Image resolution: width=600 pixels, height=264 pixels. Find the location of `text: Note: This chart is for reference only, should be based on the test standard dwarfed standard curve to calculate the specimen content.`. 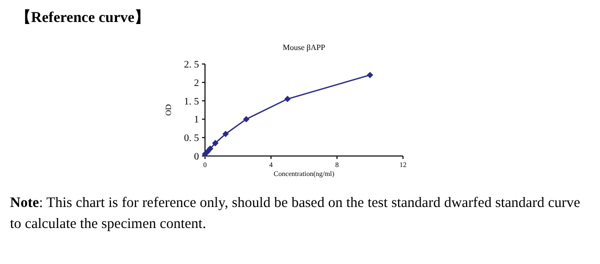

text: Note: This chart is for reference only, should be based on the test standard dwarfed standard curve to calculate the specimen content. is located at coordinates (296, 214).